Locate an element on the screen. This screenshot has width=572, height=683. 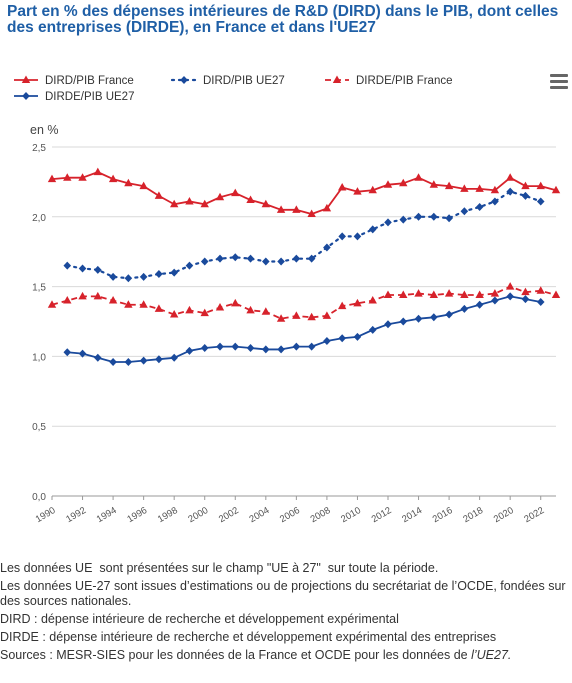
legend-item-1: DIRD/PIB UE27 is located at coordinates (227, 81).